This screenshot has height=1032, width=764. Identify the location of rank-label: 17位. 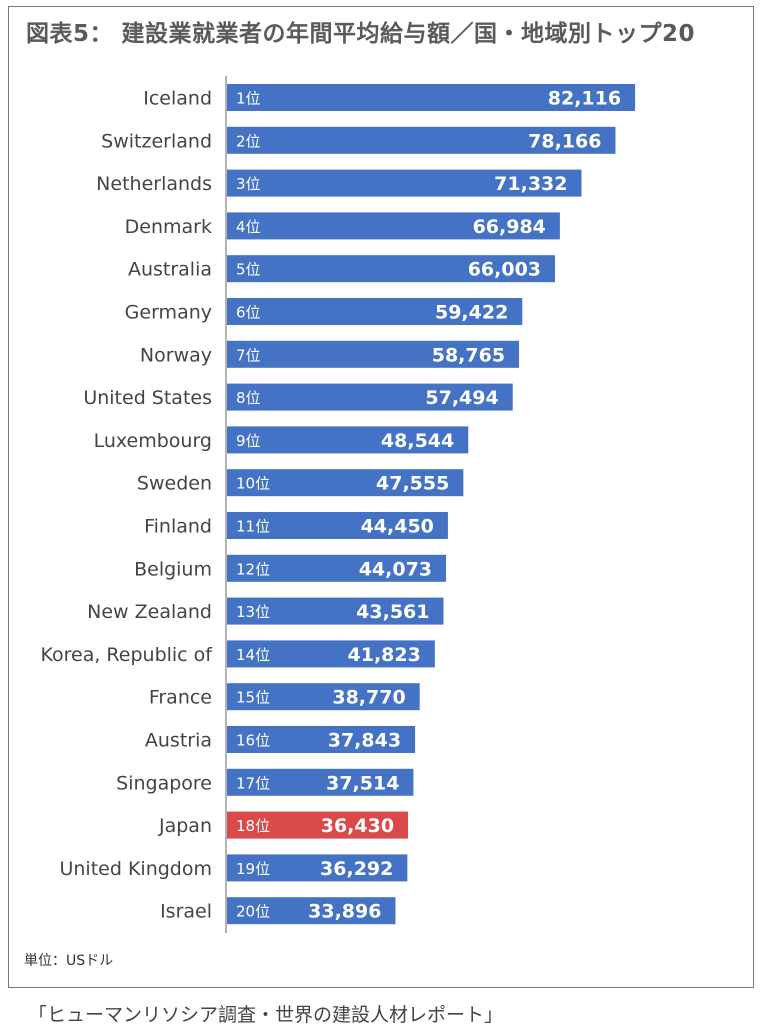
(253, 783).